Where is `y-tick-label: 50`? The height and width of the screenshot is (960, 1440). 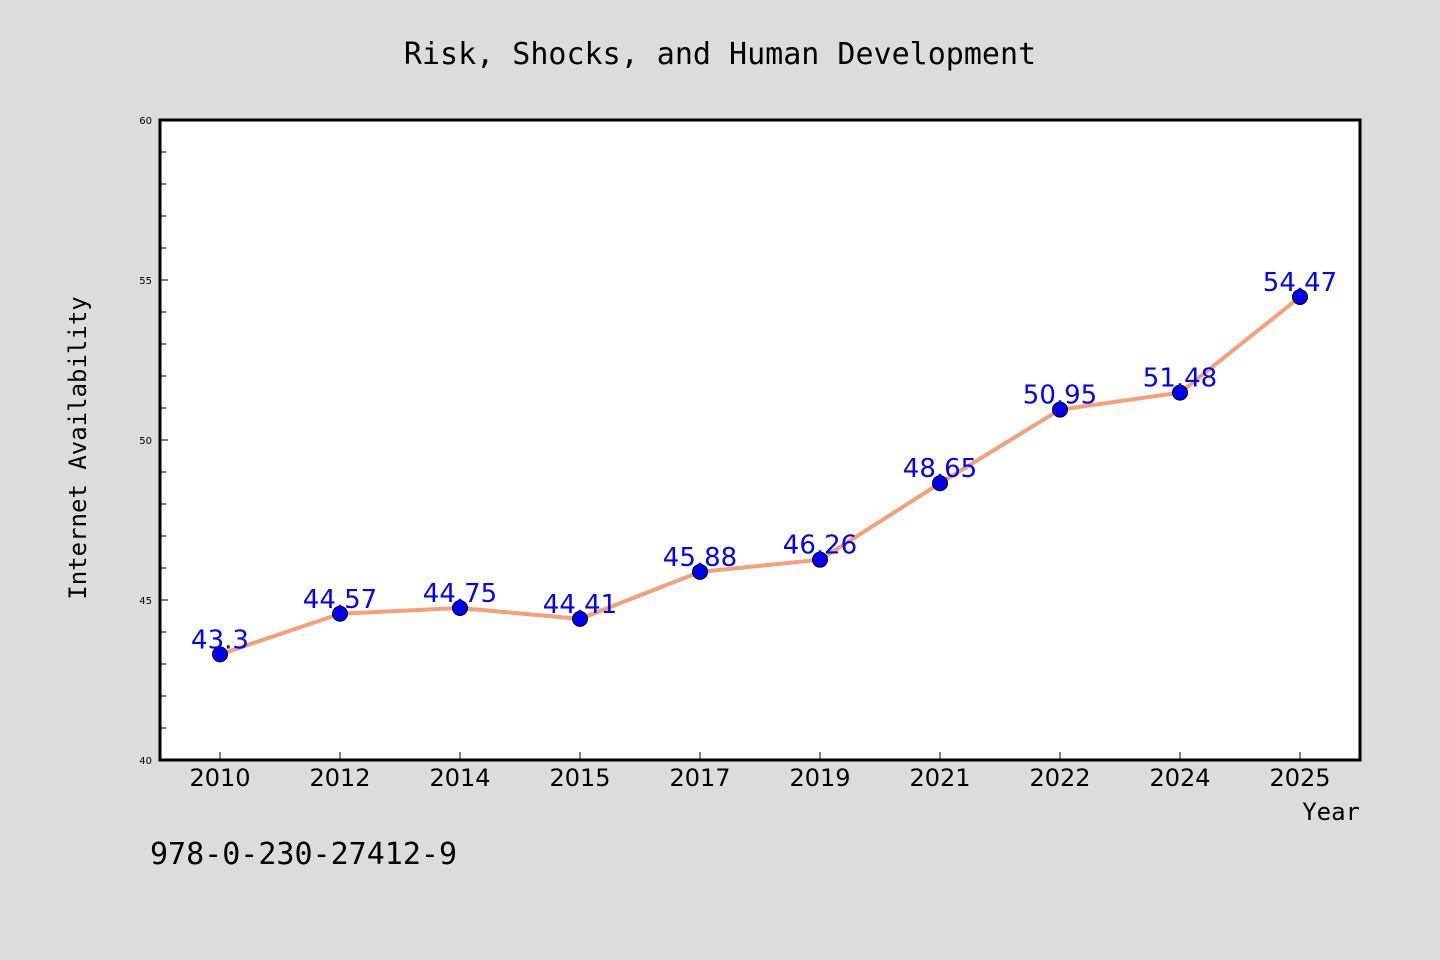 y-tick-label: 50 is located at coordinates (145, 441).